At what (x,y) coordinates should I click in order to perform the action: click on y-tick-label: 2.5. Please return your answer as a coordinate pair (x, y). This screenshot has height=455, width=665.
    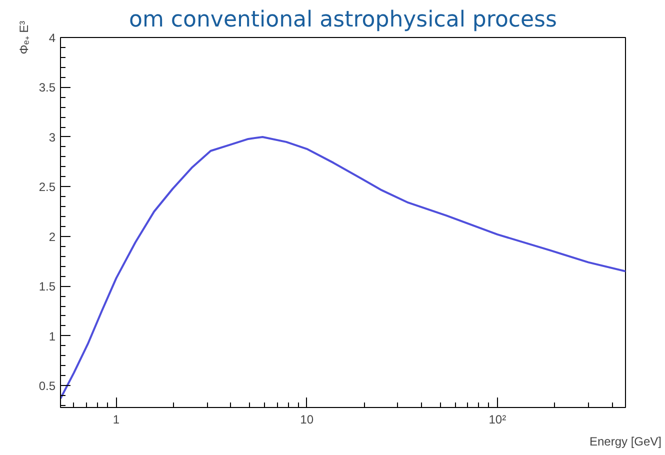
    Looking at the image, I should click on (47, 187).